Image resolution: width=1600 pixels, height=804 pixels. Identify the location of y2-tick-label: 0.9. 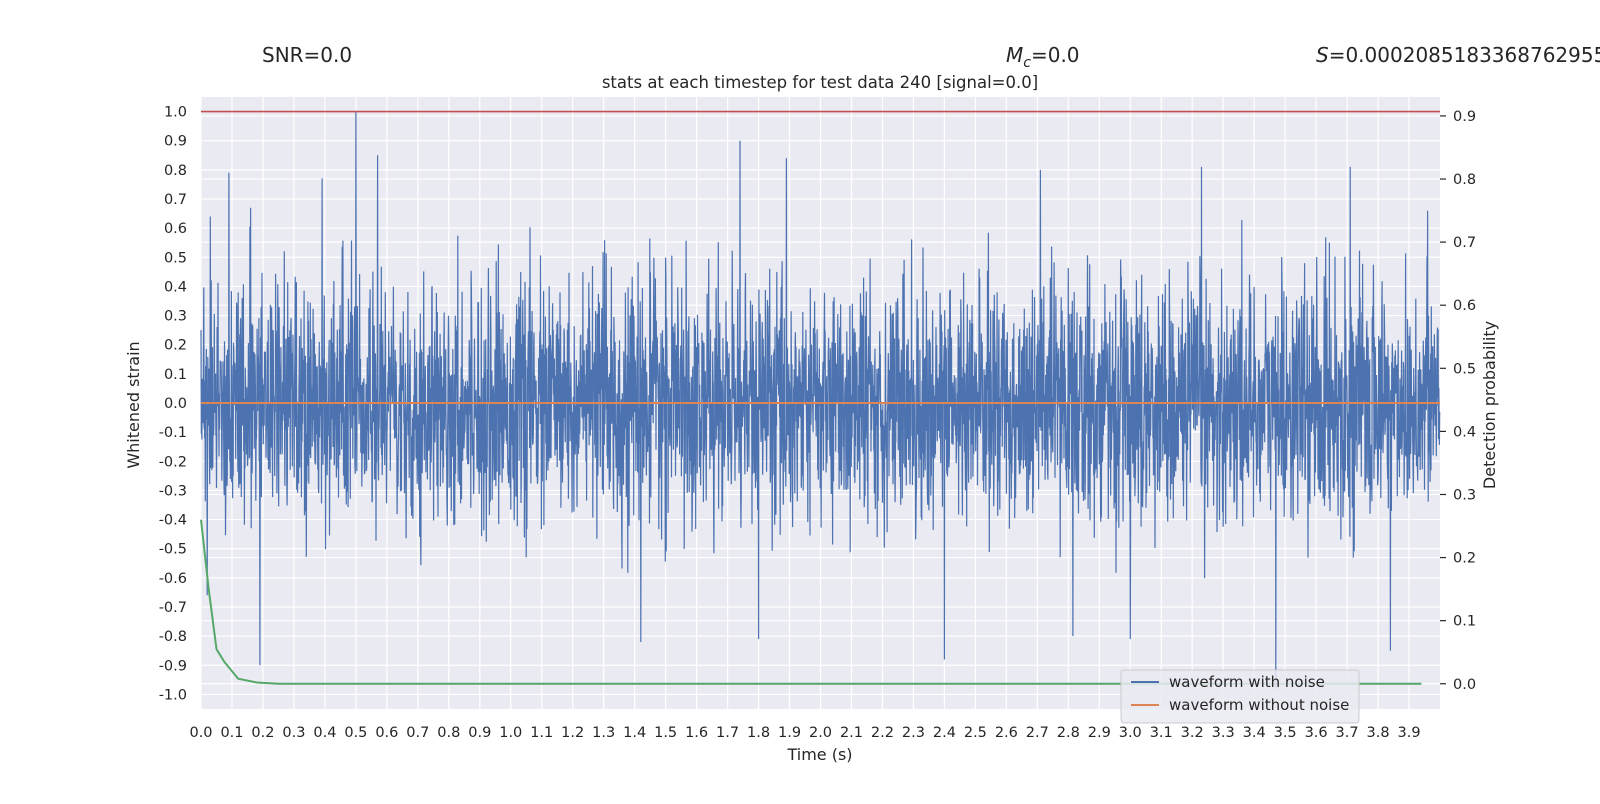
(1464, 117).